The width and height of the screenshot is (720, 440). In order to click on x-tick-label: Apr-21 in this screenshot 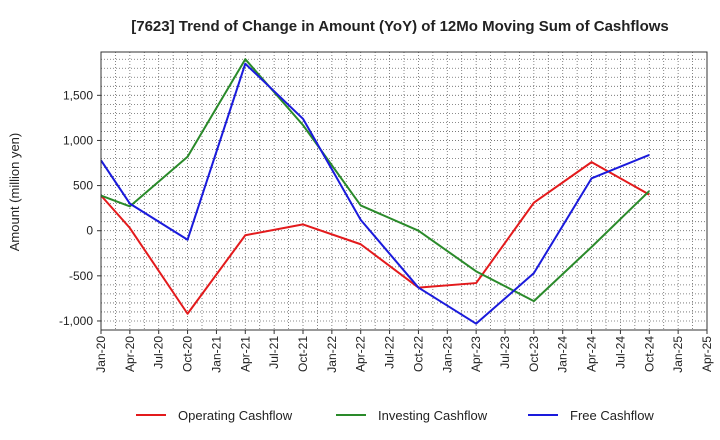, I will do `click(245, 354)`.